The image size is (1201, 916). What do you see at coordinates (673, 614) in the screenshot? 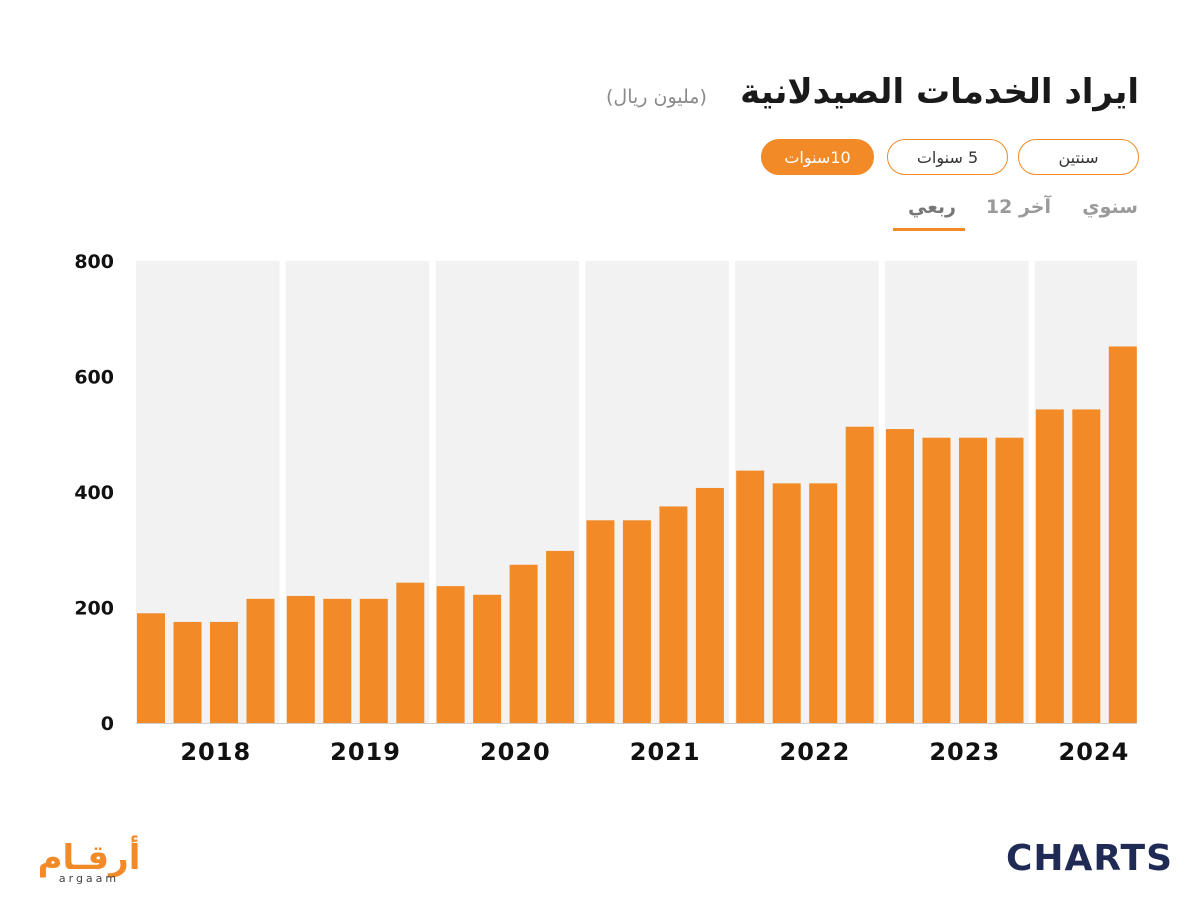
I see `bar-2021-q3` at bounding box center [673, 614].